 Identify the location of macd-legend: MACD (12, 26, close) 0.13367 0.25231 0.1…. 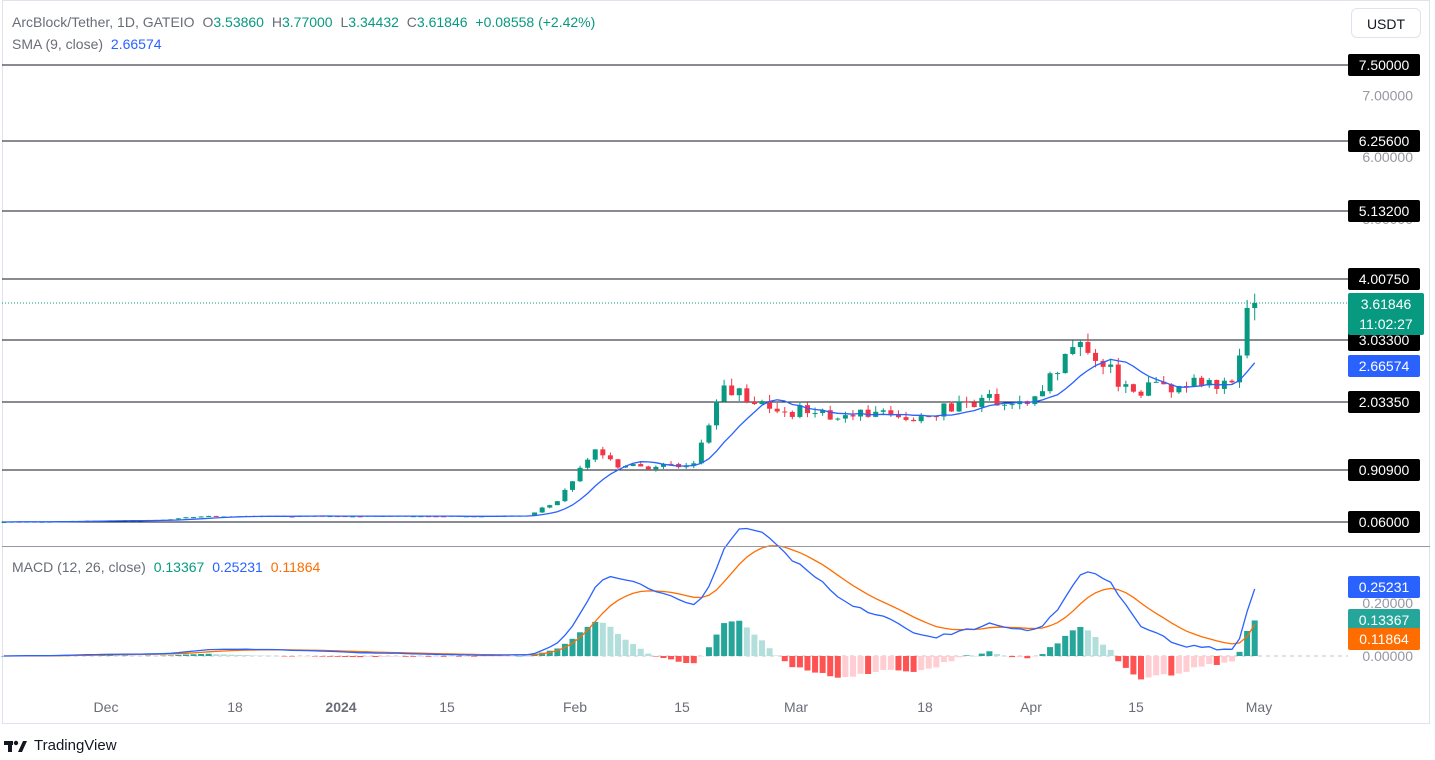
(168, 567).